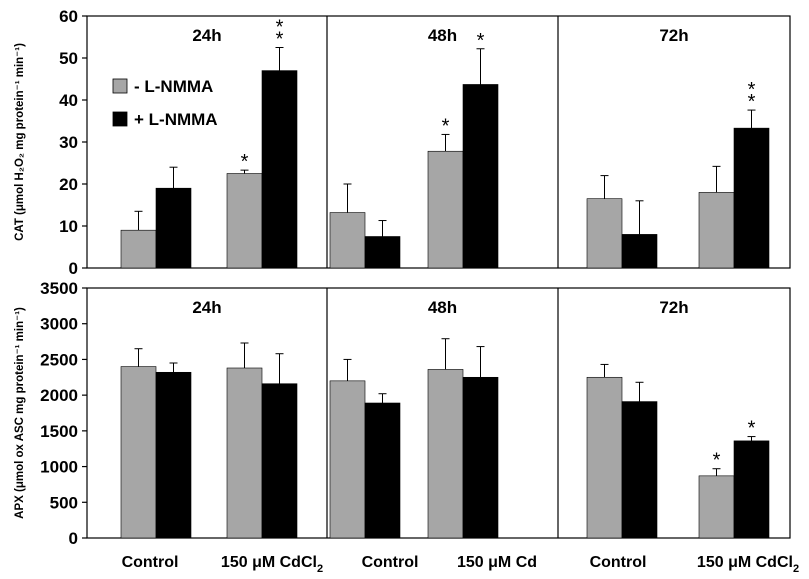  Describe the element at coordinates (176, 119) in the screenshot. I see `legend-label: + L-NMMA` at that location.